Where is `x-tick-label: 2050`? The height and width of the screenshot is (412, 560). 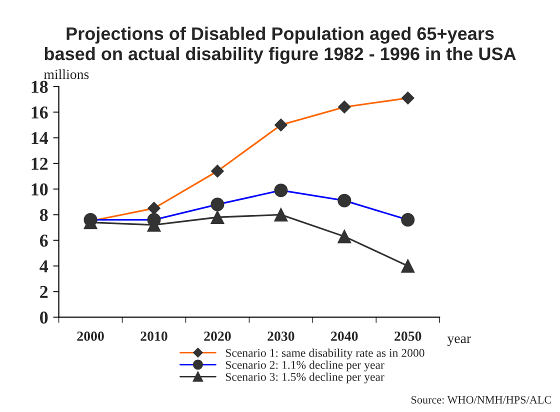 x-tick-label: 2050 is located at coordinates (408, 336).